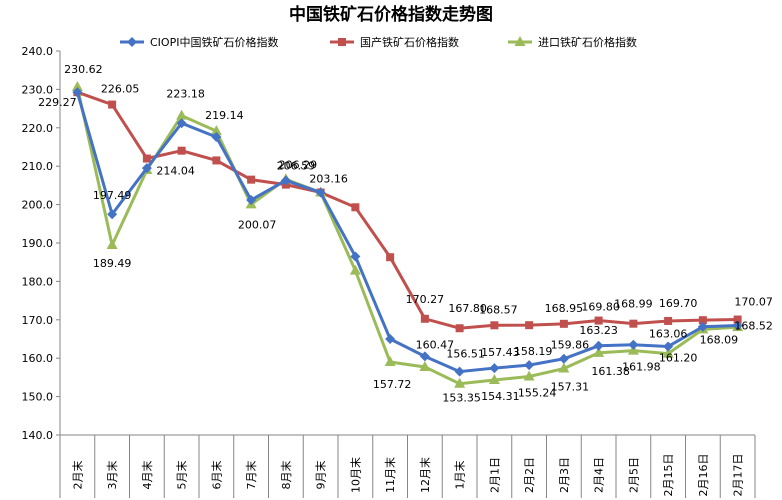  Describe the element at coordinates (498, 309) in the screenshot. I see `data-label: 168.57` at that location.